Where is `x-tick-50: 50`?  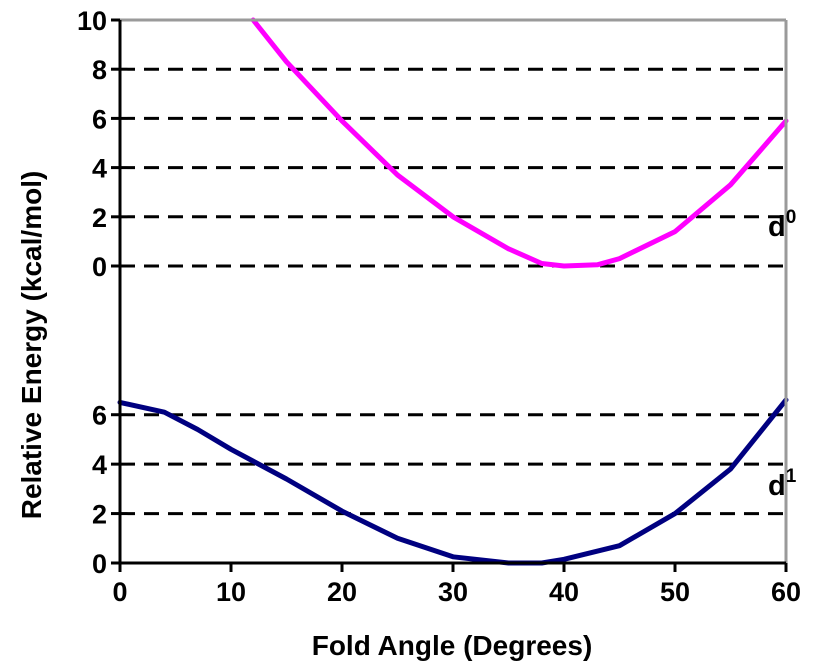
x-tick-50: 50 is located at coordinates (675, 592).